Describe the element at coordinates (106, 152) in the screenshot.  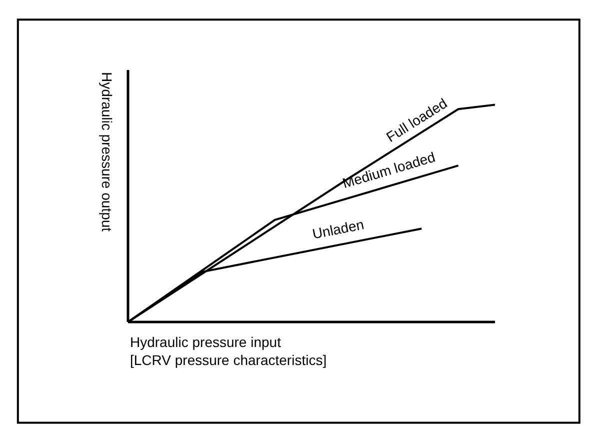
I see `y-axis-title: Hydraulic pressure output` at that location.